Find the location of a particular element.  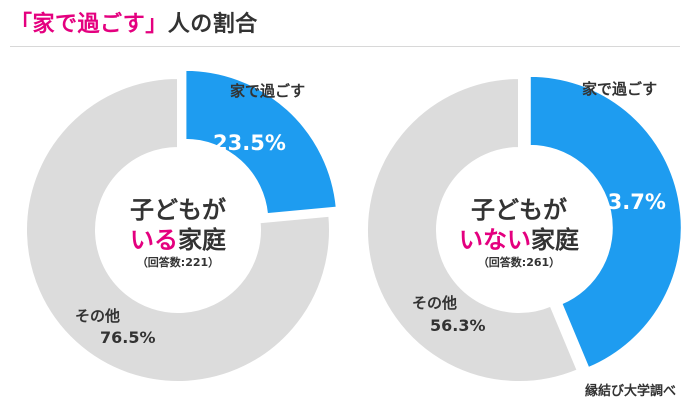

center-line2: いない家庭 is located at coordinates (519, 240).